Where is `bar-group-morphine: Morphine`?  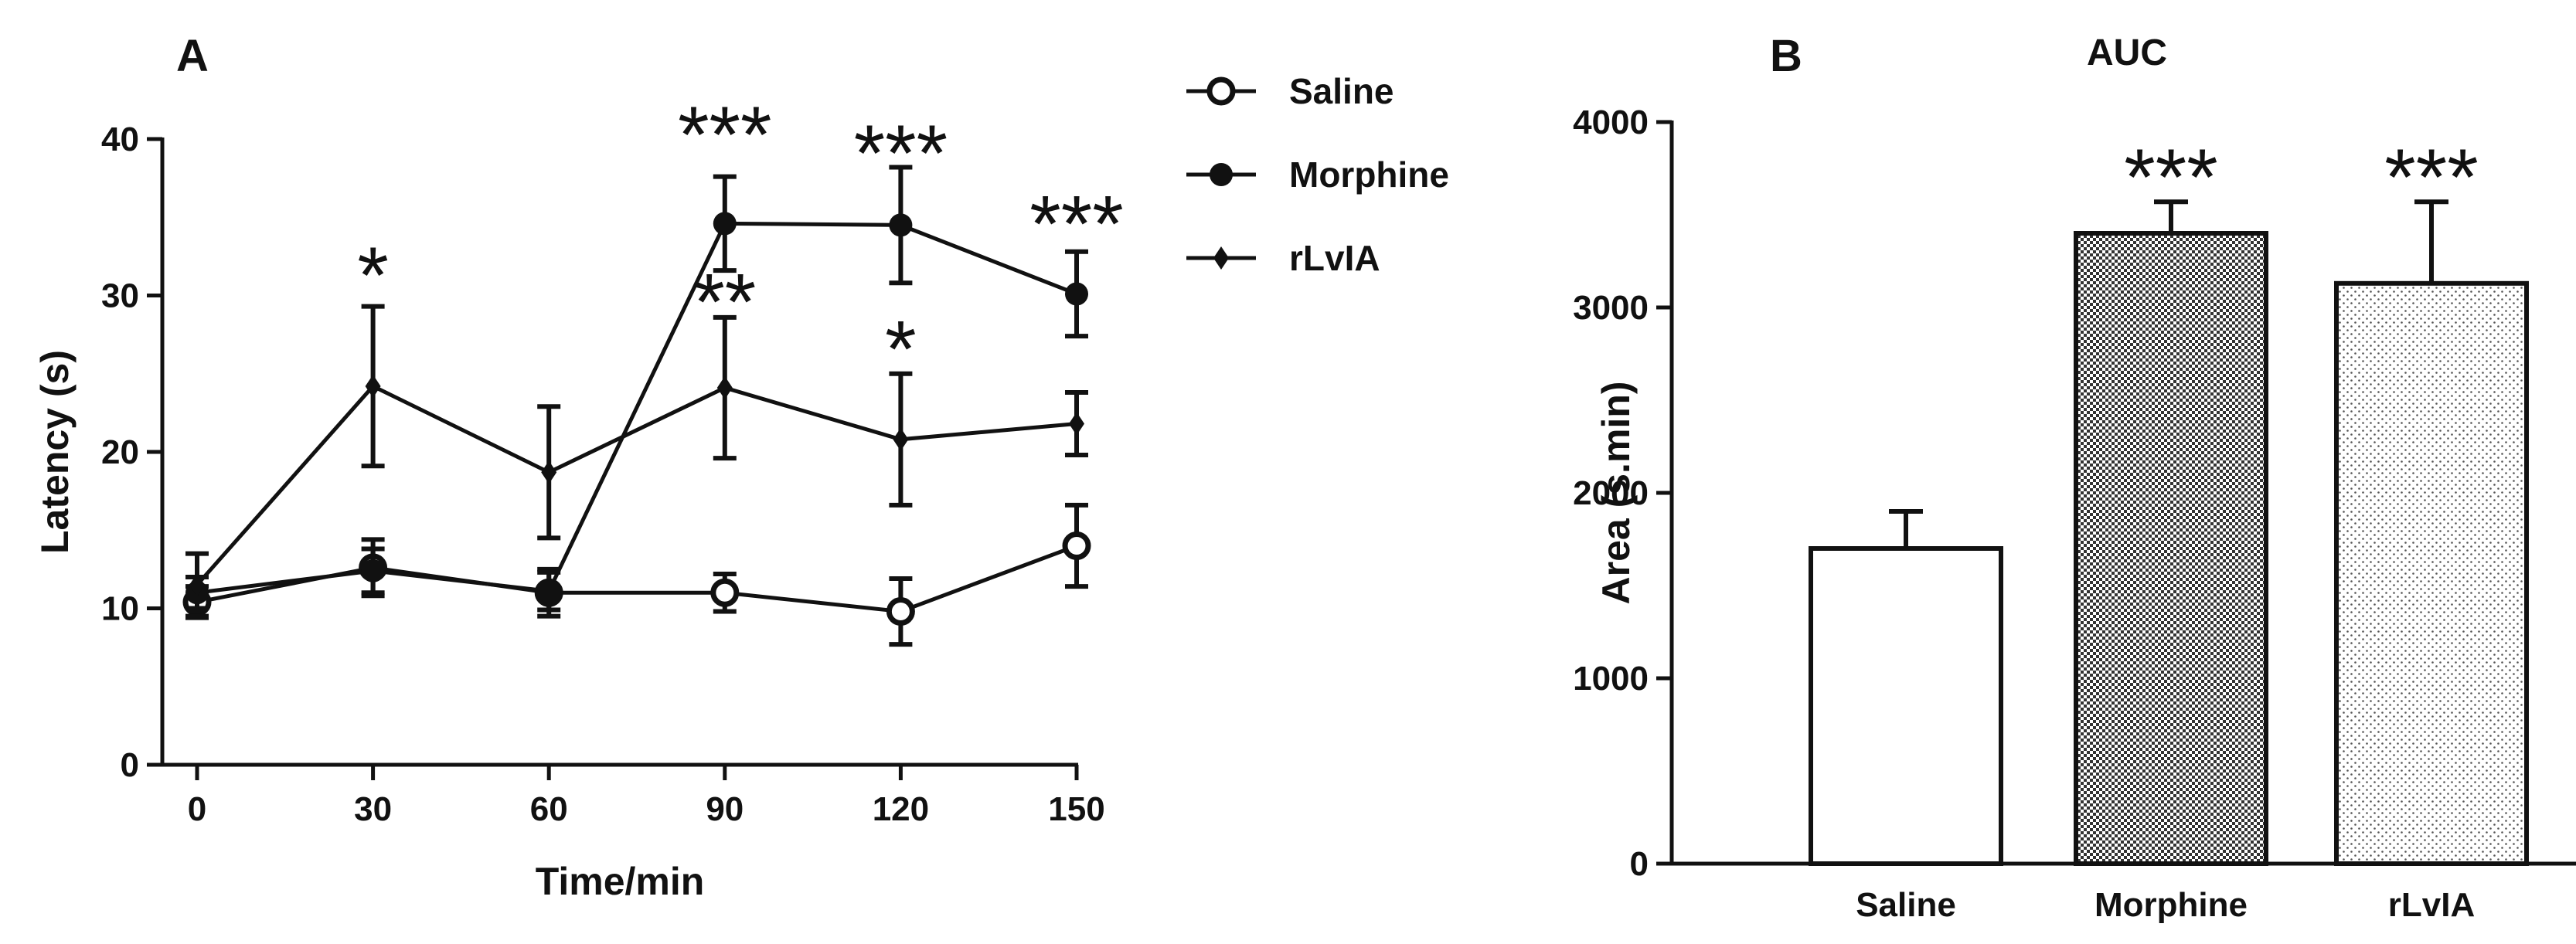 bar-group-morphine: Morphine is located at coordinates (2171, 561).